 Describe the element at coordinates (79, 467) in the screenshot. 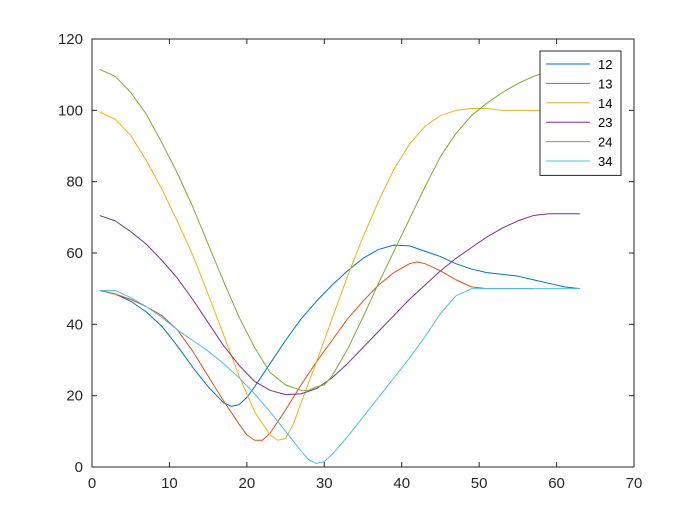

I see `y-tick-label: 0` at that location.